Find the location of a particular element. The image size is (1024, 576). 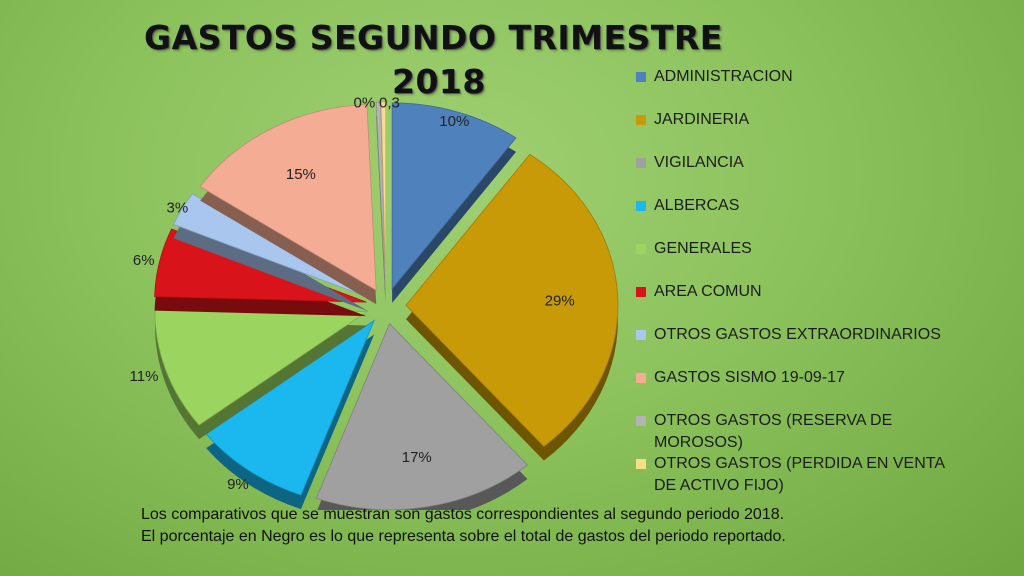

pie-slice-administracion is located at coordinates (454, 202).